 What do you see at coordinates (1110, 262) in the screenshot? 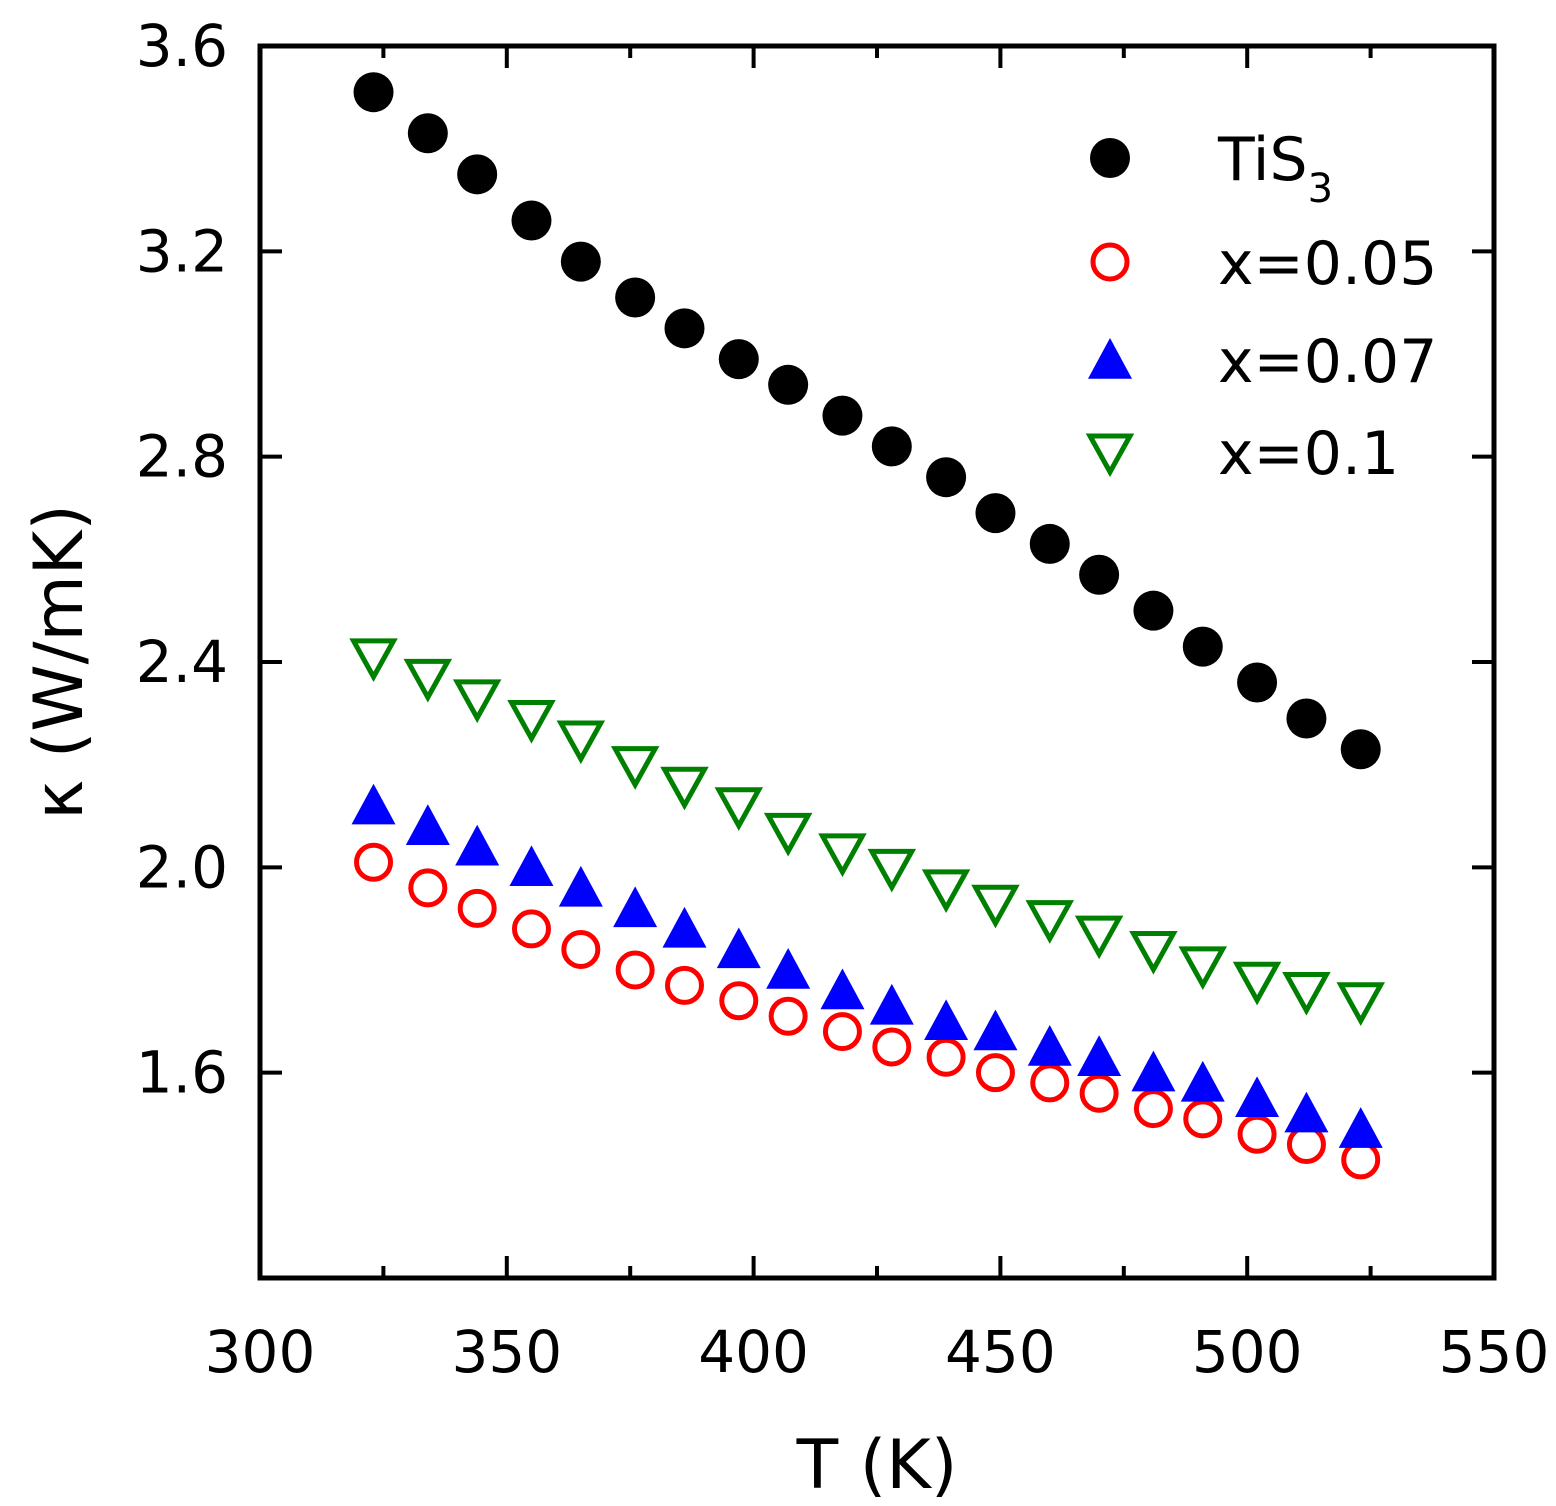
I see `legend-marker` at bounding box center [1110, 262].